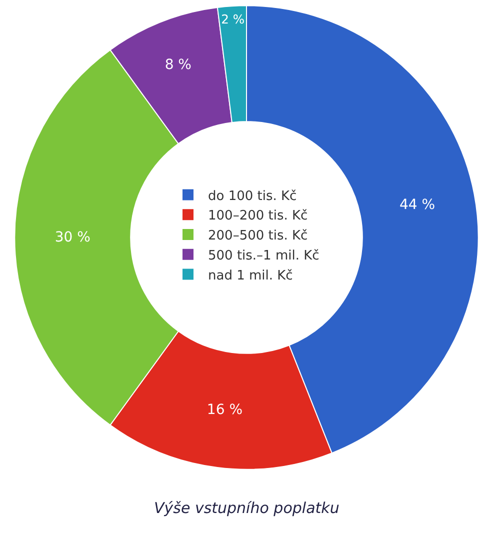  Describe the element at coordinates (252, 196) in the screenshot. I see `legend-label: do 100 tis. Kč` at that location.